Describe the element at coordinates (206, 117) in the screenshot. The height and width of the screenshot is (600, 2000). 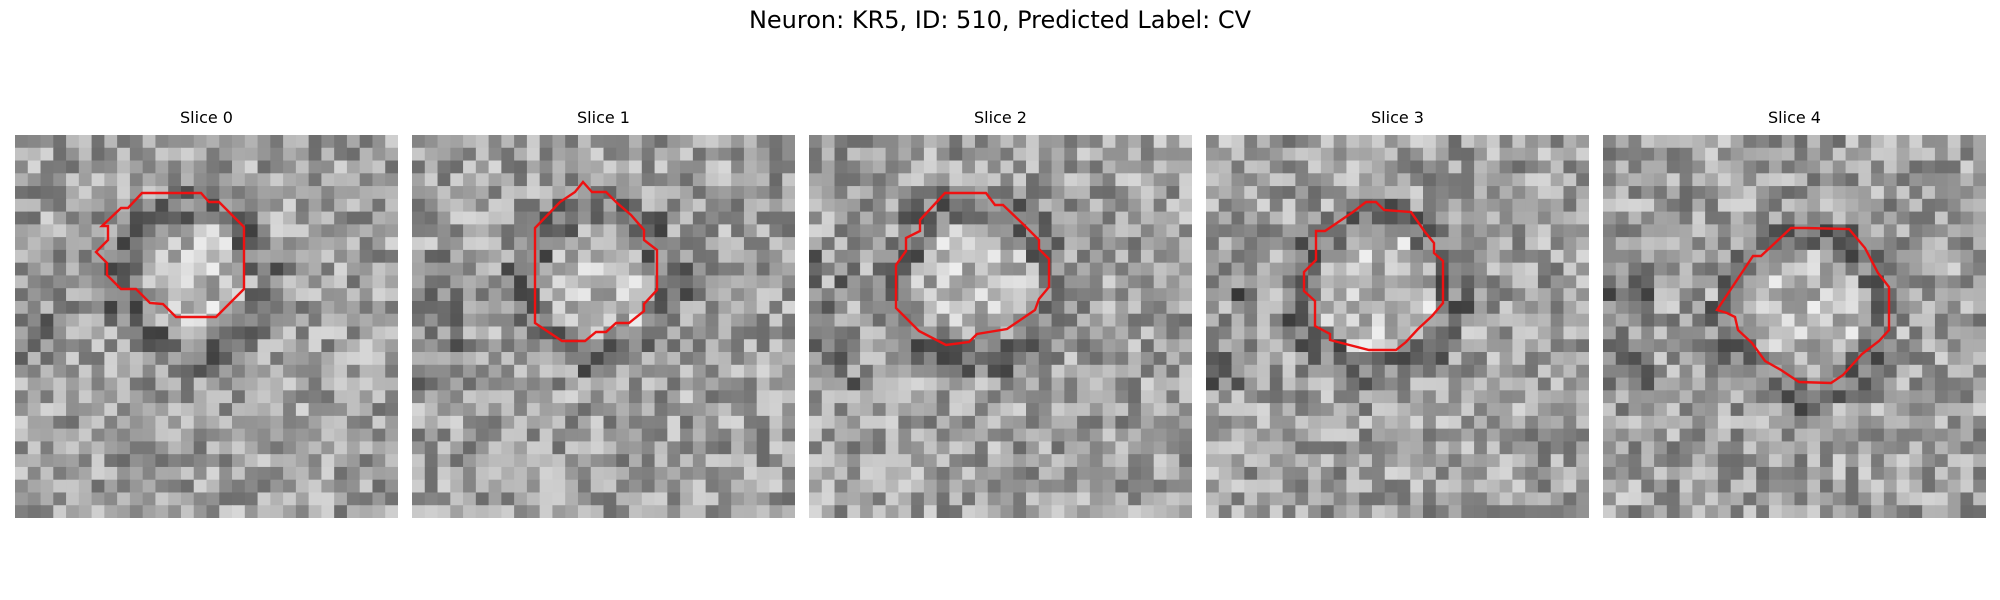
I see `slice-title: Slice 0` at that location.